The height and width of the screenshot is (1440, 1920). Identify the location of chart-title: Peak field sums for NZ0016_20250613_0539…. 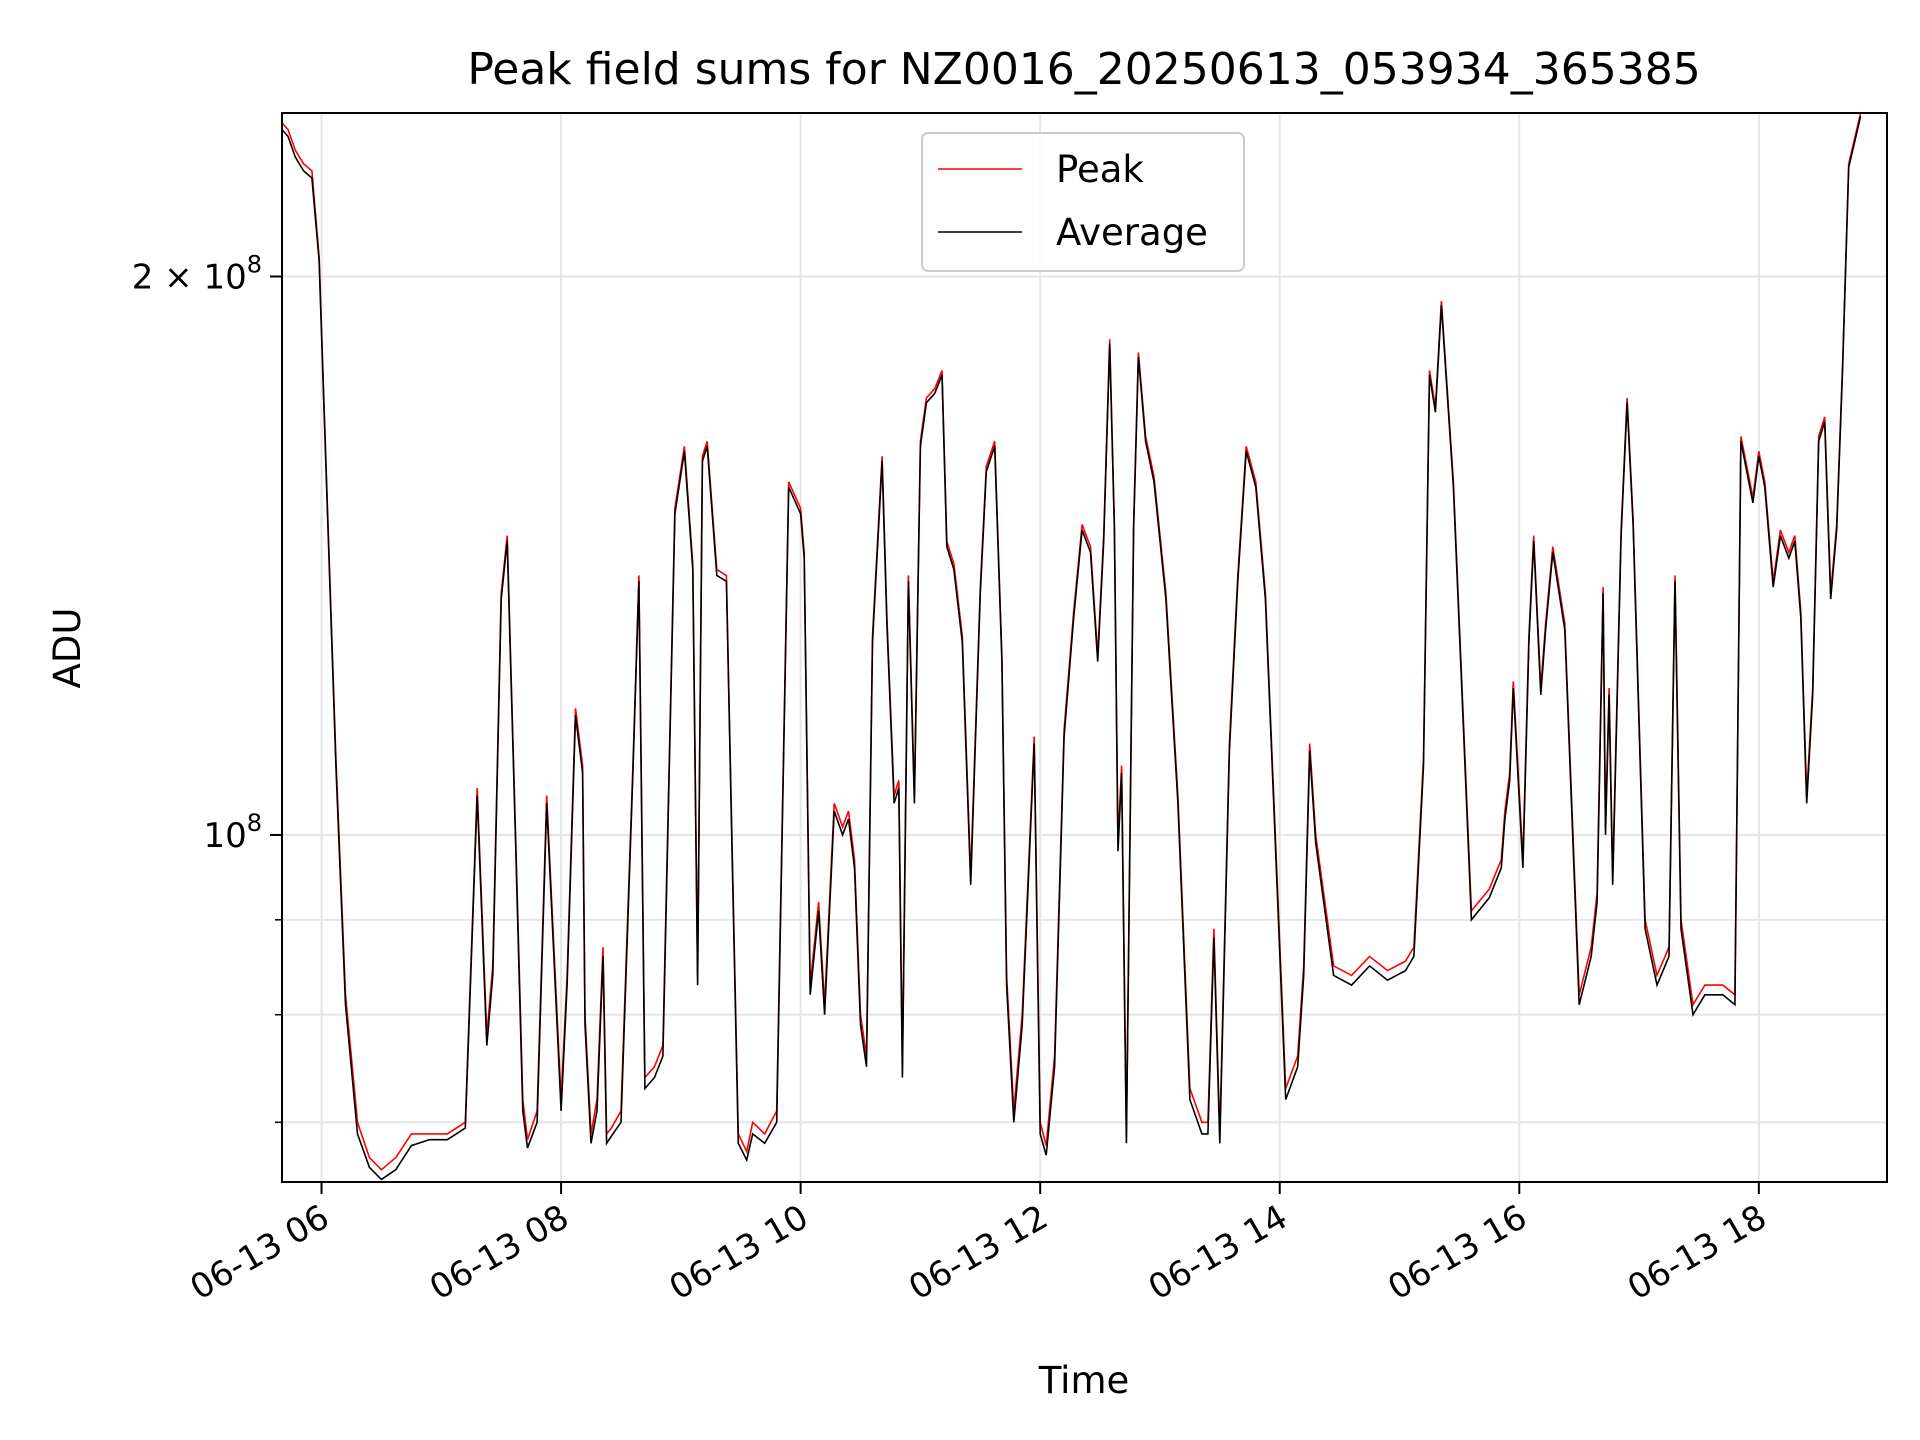
(1083, 69).